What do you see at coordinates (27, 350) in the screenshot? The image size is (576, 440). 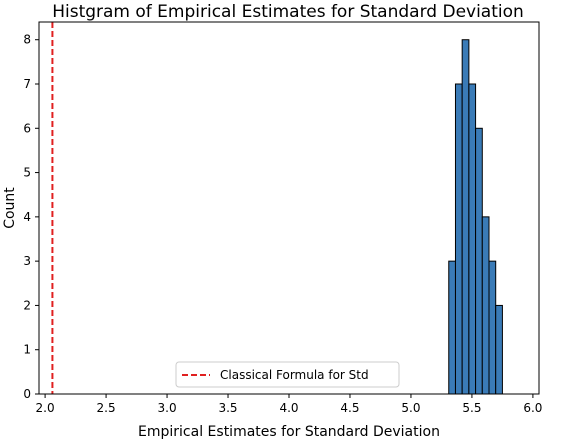 I see `y-tick-label: 1` at bounding box center [27, 350].